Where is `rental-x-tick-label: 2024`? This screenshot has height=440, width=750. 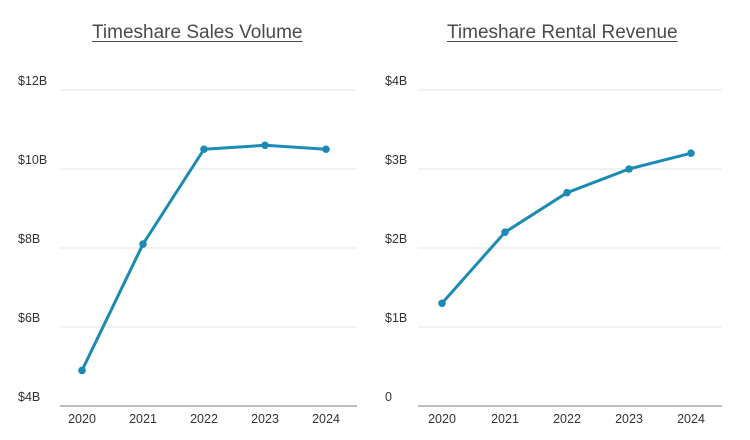
rental-x-tick-label: 2024 is located at coordinates (691, 419).